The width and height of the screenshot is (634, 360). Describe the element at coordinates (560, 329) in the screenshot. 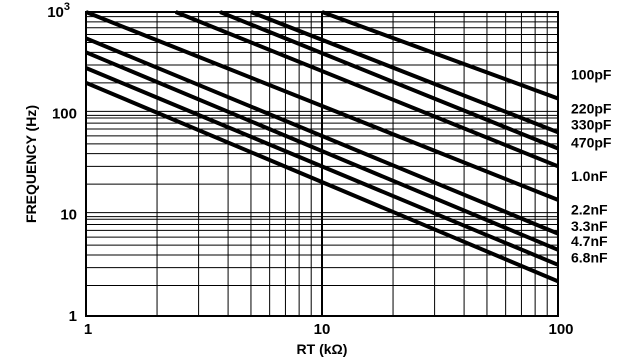

I see `x-tick-label: 100` at that location.